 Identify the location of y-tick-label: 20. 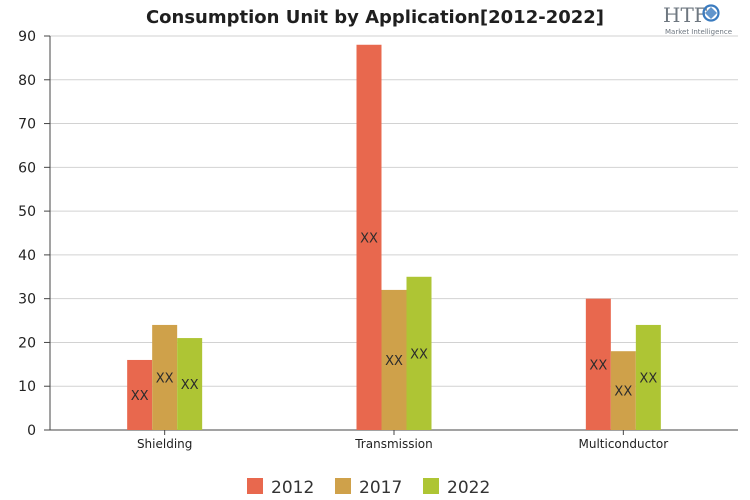
(27, 343).